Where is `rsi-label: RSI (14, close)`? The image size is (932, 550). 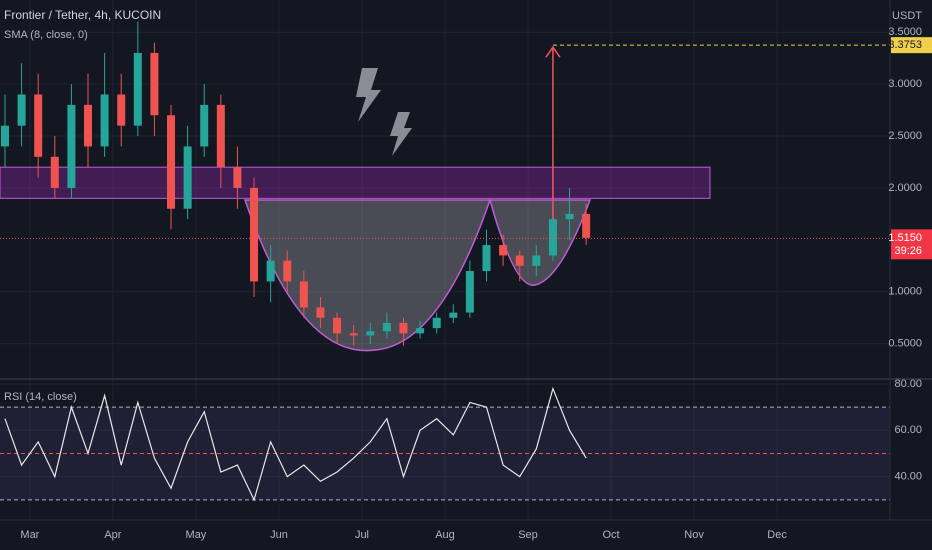 rsi-label: RSI (14, close) is located at coordinates (40, 397).